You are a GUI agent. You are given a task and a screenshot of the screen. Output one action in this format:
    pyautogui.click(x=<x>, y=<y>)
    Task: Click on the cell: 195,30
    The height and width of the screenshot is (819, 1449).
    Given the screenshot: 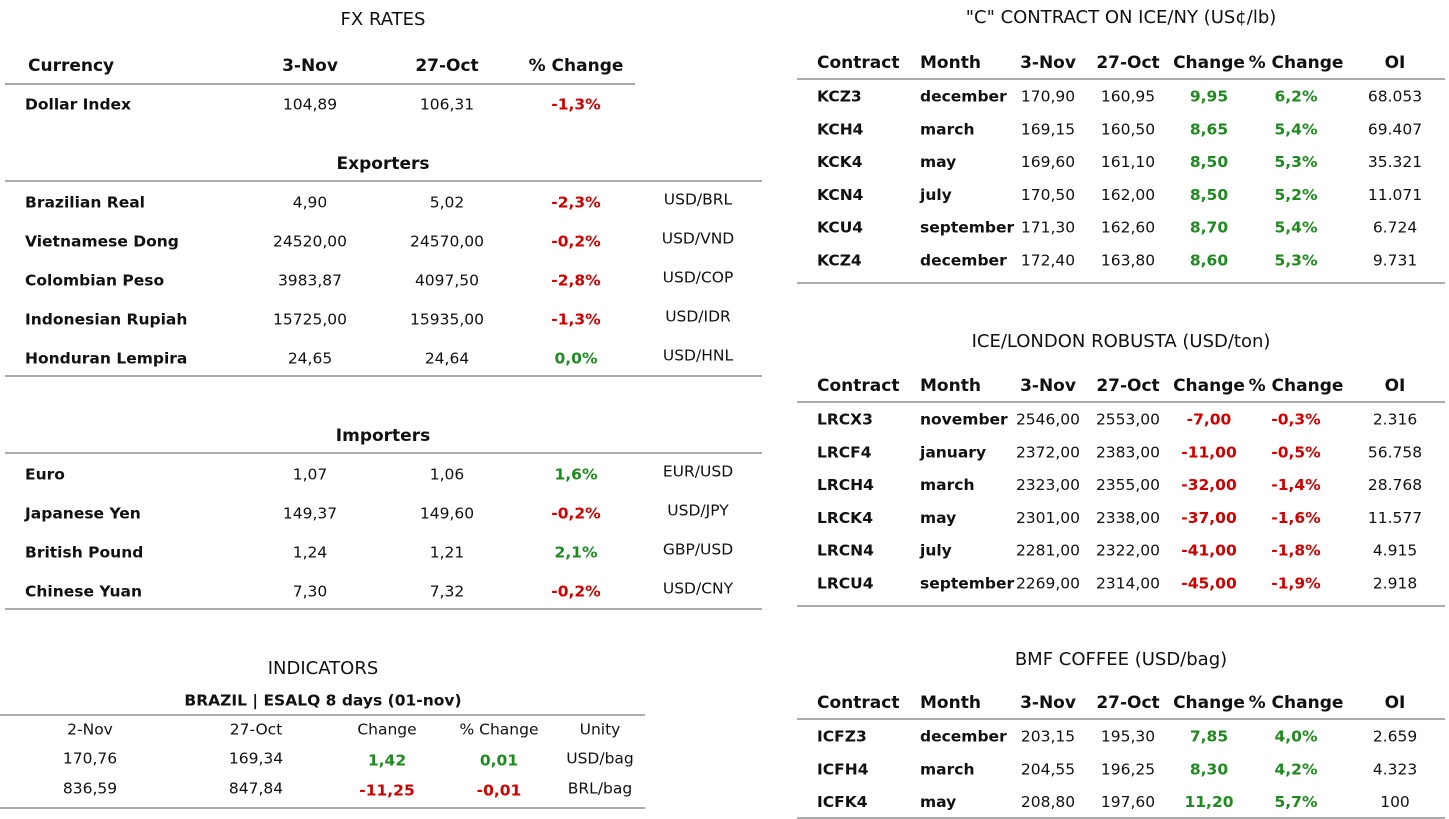 What is the action you would take?
    pyautogui.click(x=1128, y=737)
    